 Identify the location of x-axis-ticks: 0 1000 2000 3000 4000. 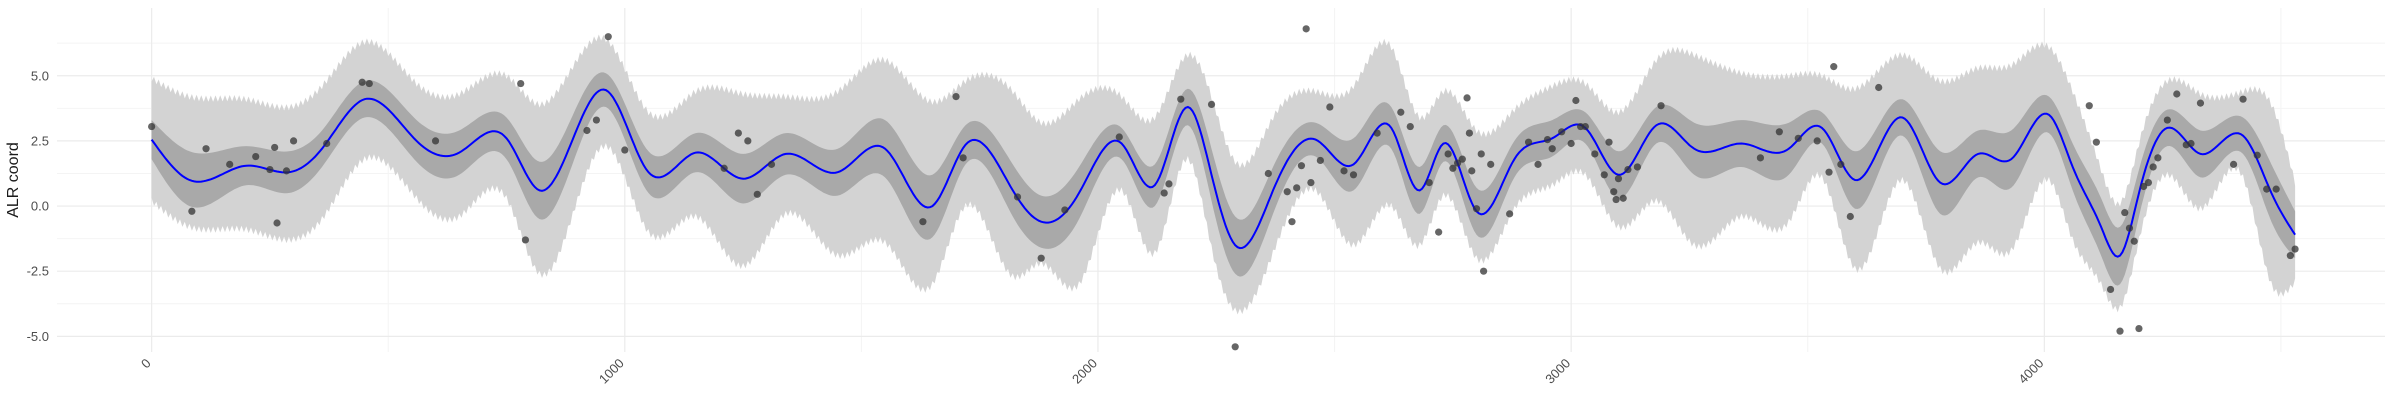
(1092, 371).